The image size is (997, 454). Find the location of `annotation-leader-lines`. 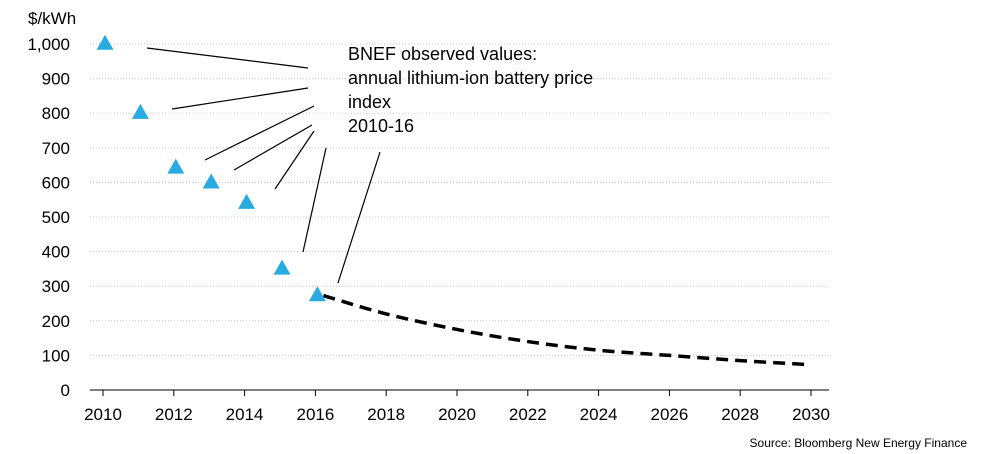

annotation-leader-lines is located at coordinates (263, 165).